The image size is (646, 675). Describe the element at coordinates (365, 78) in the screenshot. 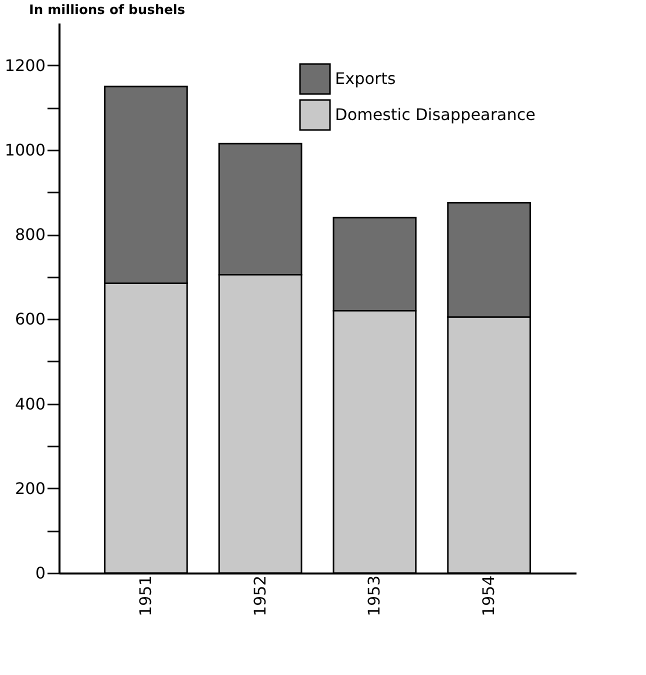

I see `legend-label: Exports` at that location.